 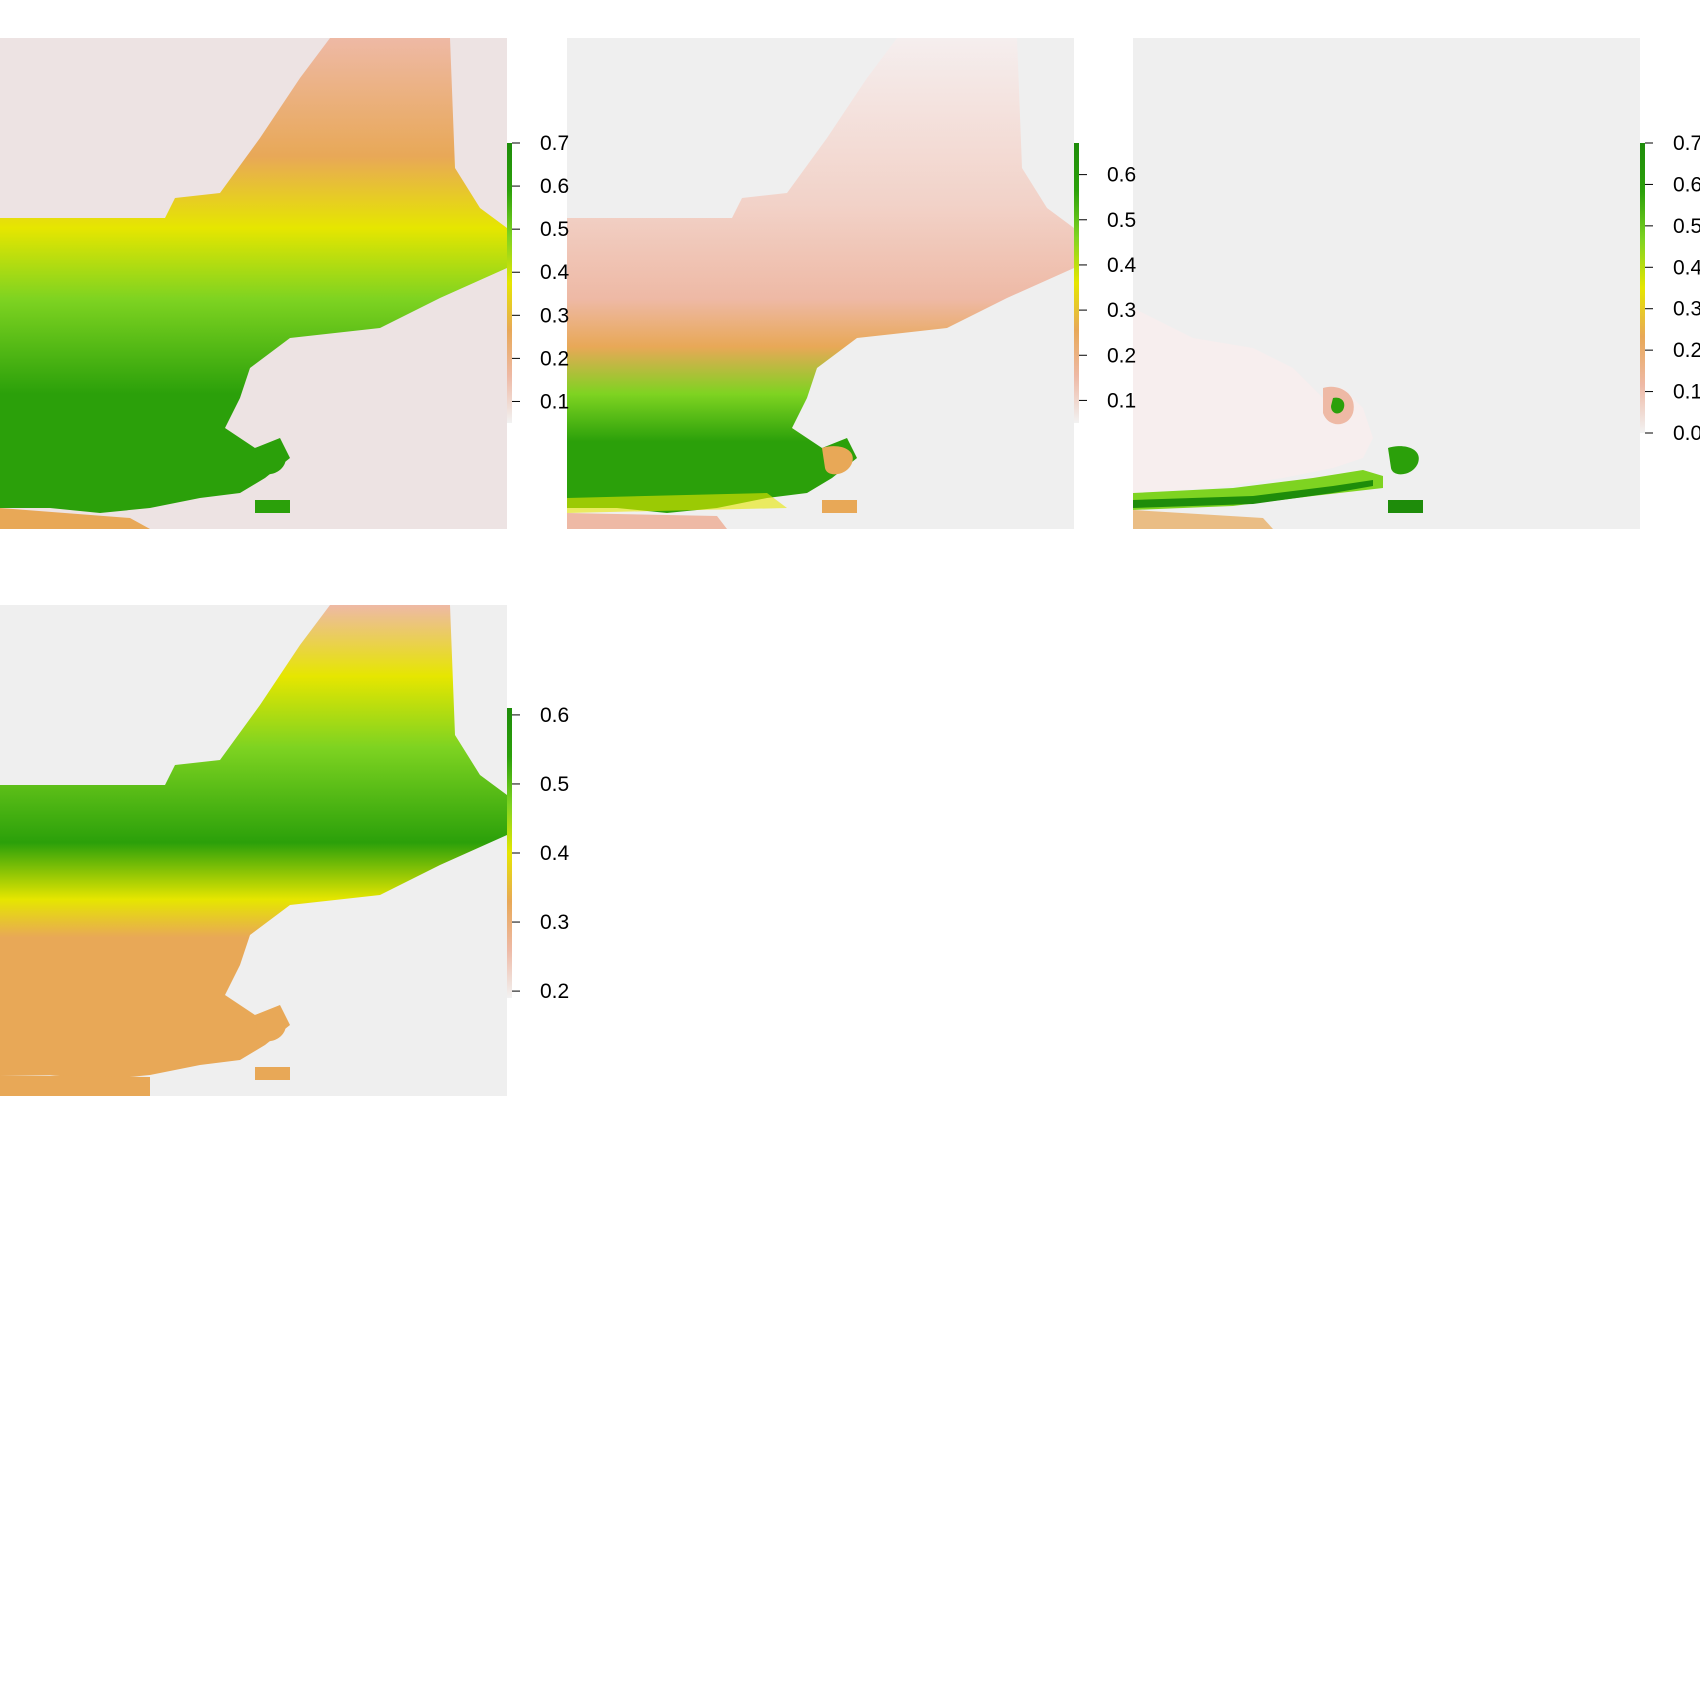 I want to click on legend-svg-3: 0.7 0.6 0.5 0.4 0.3 0.2 0.1 0.0, so click(x=1670, y=288).